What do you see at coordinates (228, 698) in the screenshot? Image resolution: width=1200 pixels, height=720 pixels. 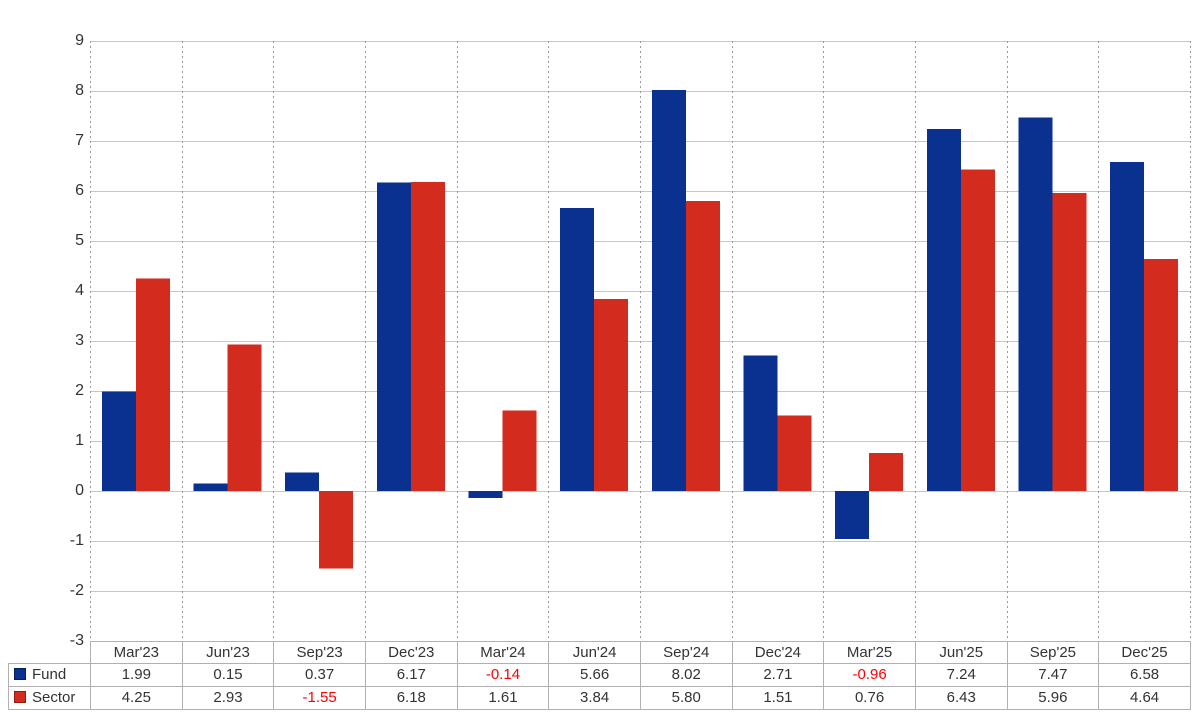 I see `value-cell: 2.93` at bounding box center [228, 698].